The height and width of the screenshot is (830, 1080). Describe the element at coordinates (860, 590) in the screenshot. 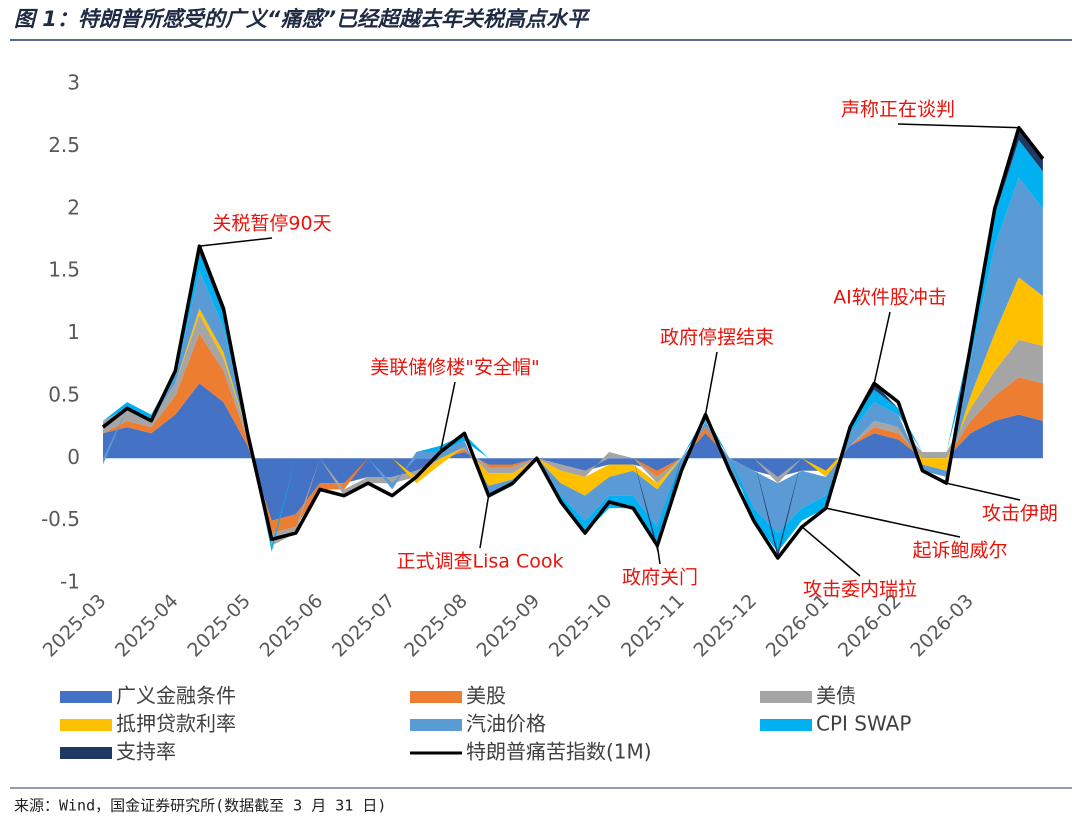

I see `annotation: 攻击委内瑞拉` at that location.